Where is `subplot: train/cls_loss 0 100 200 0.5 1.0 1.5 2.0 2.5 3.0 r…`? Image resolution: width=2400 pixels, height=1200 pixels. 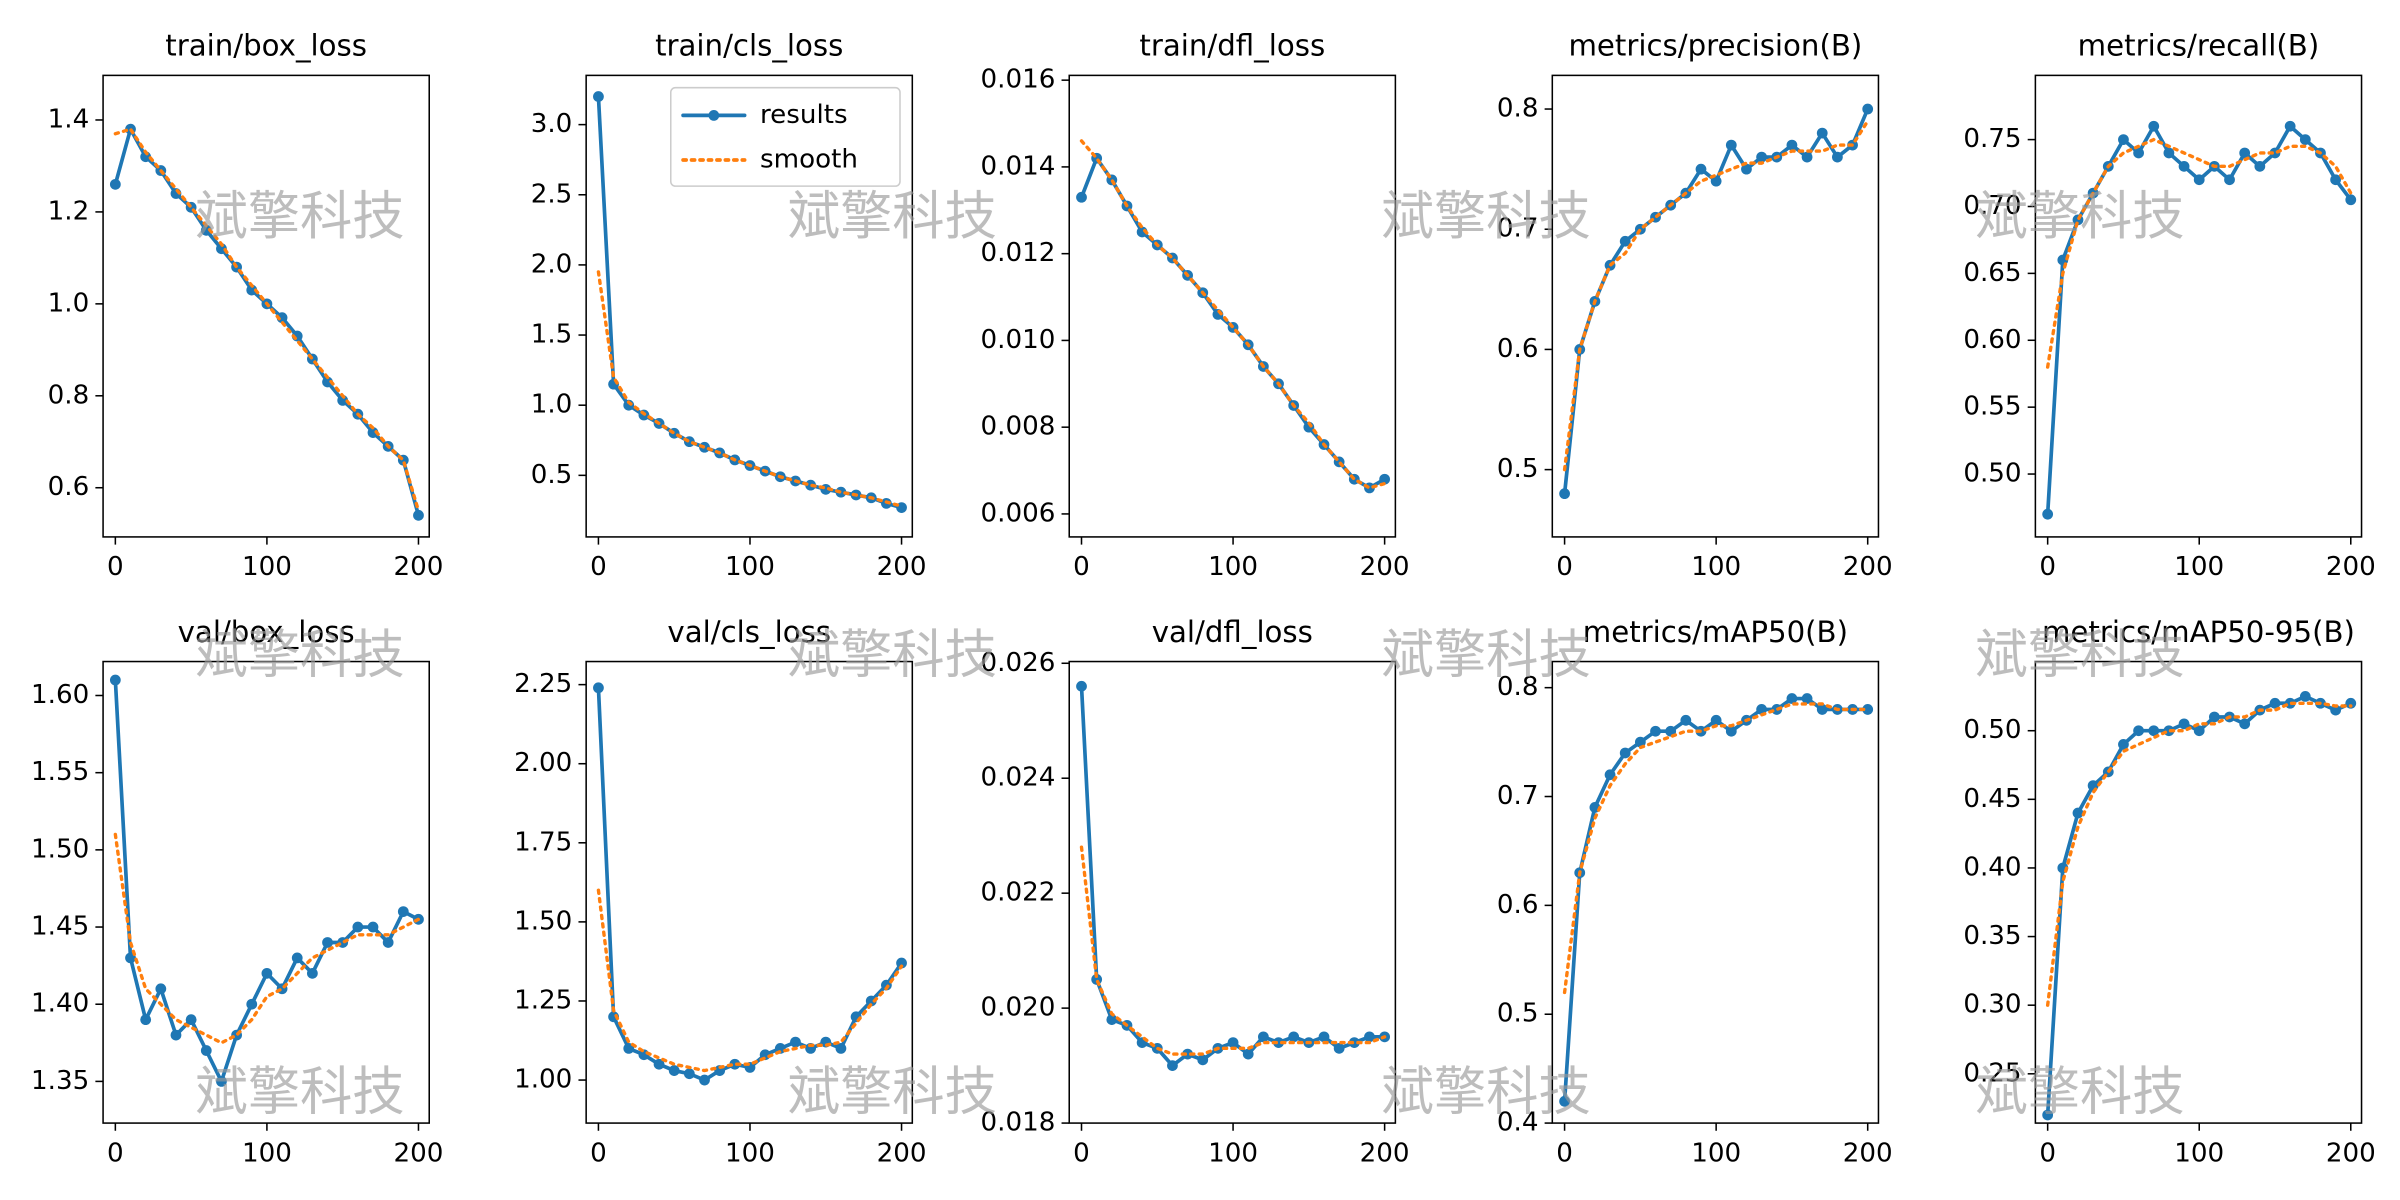 subplot: train/cls_loss 0 100 200 0.5 1.0 1.5 2.0 2.5 3.0 r… is located at coordinates (729, 305).